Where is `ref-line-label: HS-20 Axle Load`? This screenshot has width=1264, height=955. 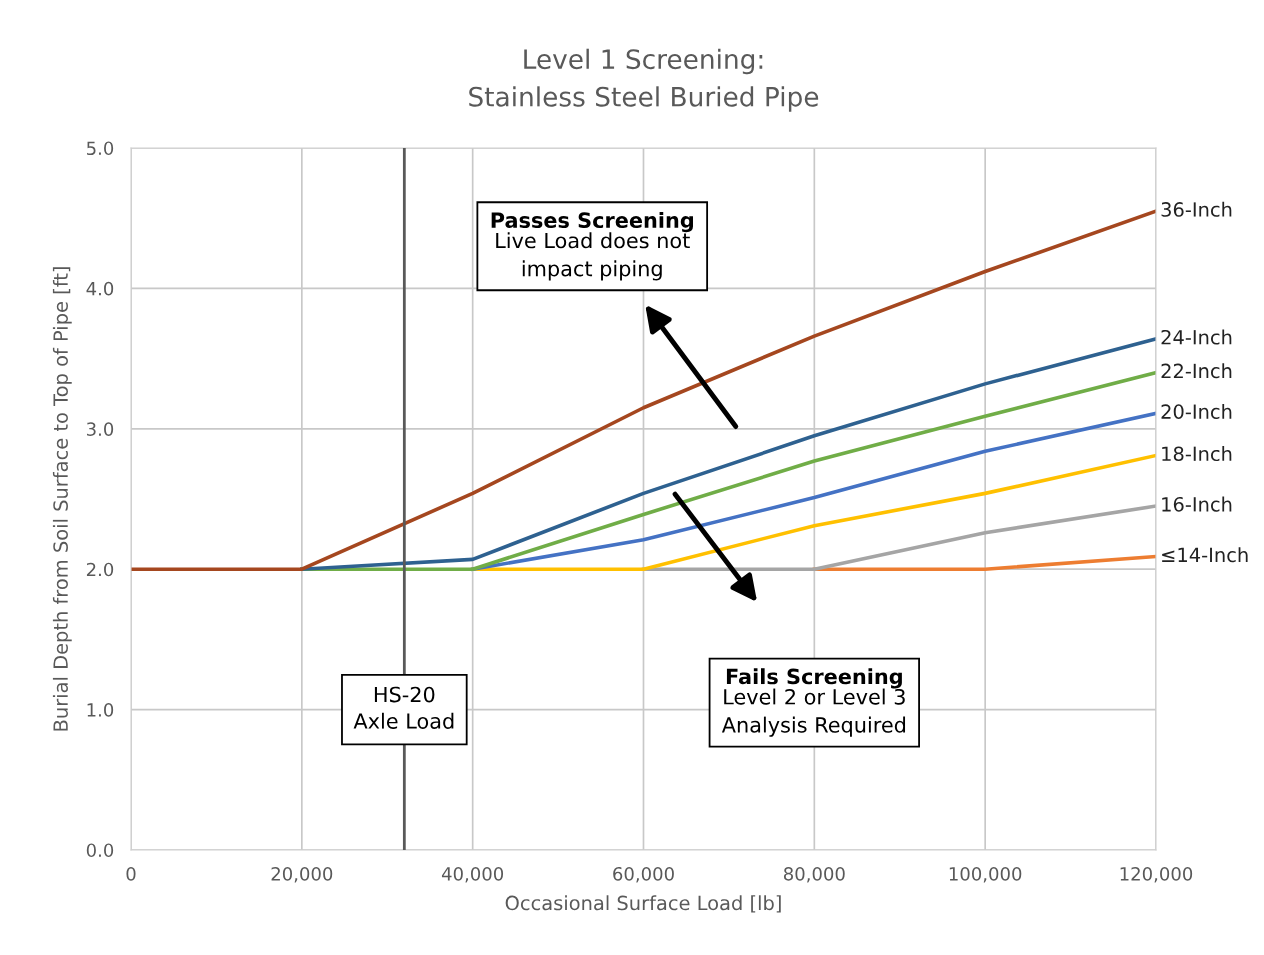 ref-line-label: HS-20 Axle Load is located at coordinates (403, 707).